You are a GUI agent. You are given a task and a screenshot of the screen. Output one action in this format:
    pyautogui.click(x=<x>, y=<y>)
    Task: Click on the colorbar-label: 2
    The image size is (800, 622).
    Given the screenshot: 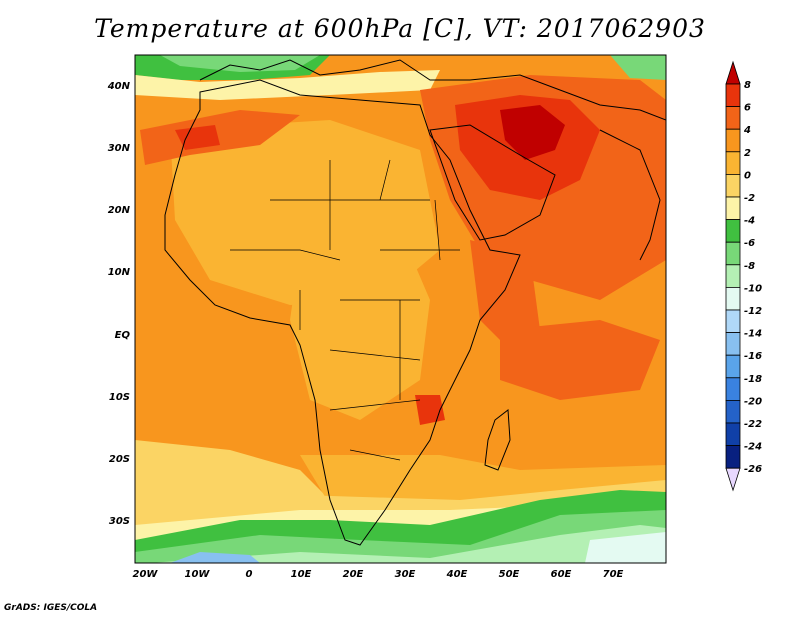 What is the action you would take?
    pyautogui.click(x=747, y=153)
    